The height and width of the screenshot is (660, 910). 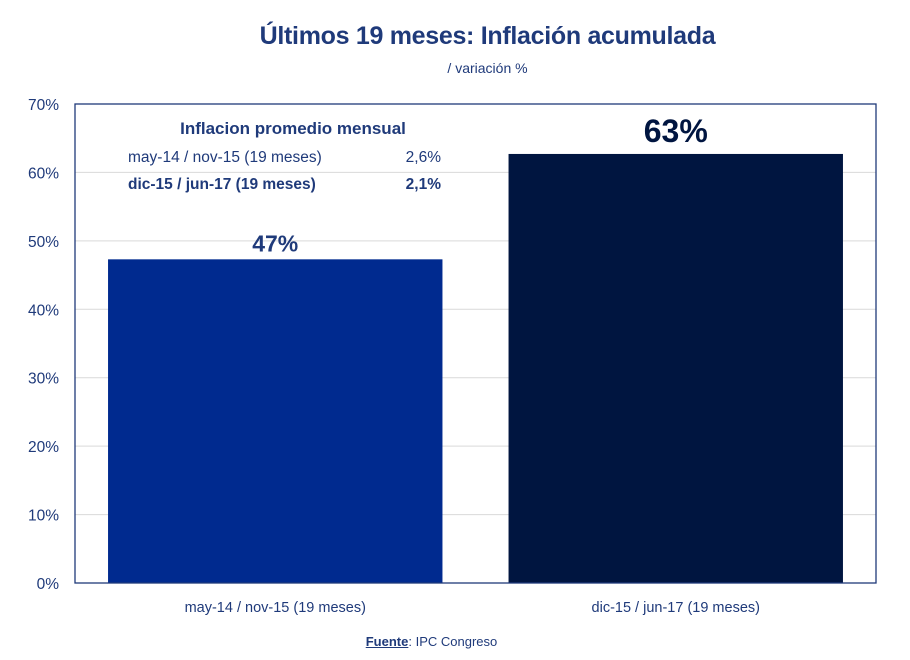 I want to click on x-tick-label: dic-15 / jun-17 (19 meses), so click(x=676, y=608).